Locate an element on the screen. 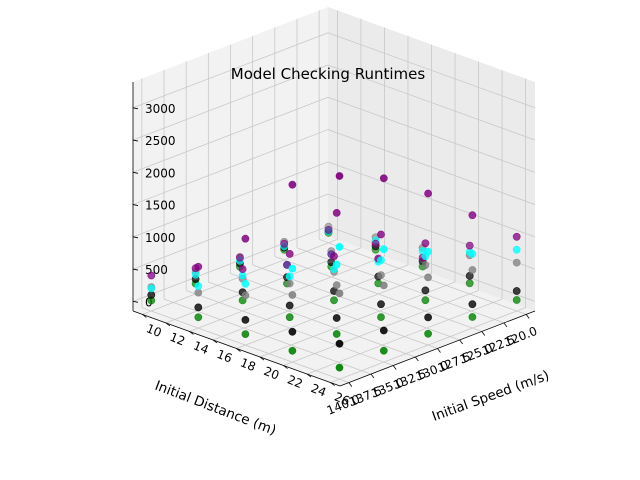 Image resolution: width=640 pixels, height=480 pixels. z-tick-label: 2500 is located at coordinates (160, 141).